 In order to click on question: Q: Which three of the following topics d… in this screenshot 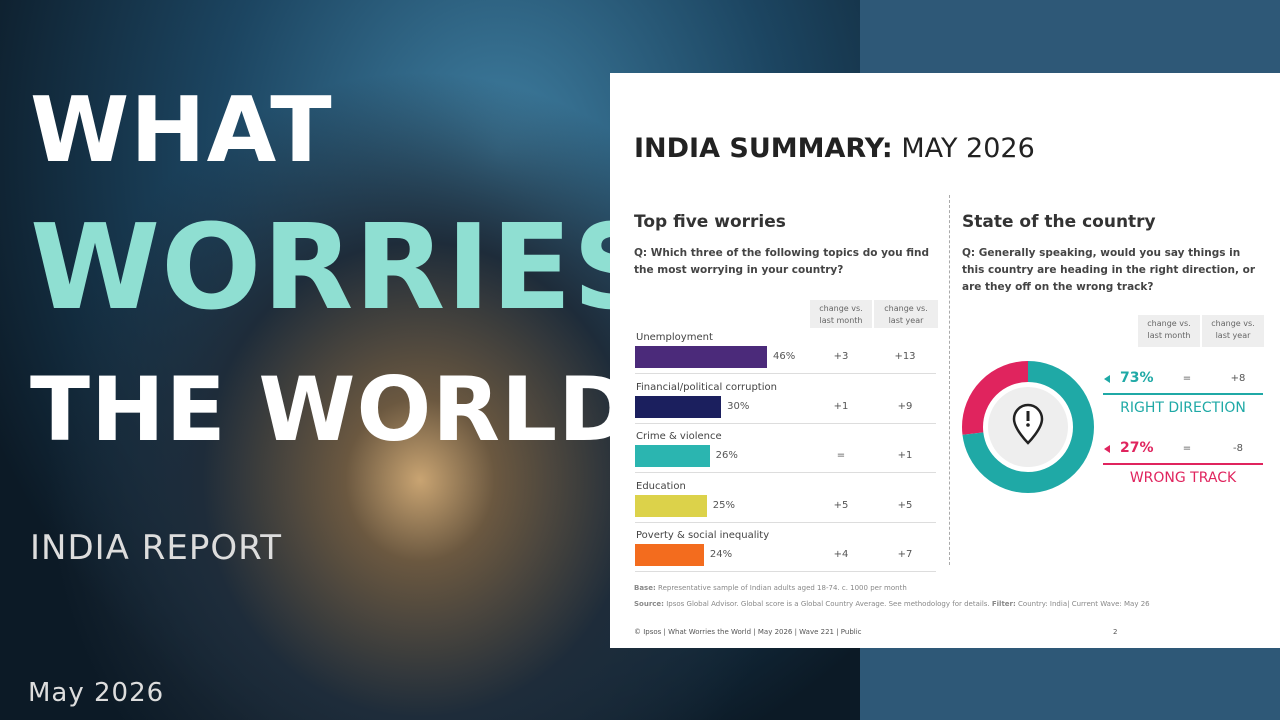, I will do `click(782, 261)`.